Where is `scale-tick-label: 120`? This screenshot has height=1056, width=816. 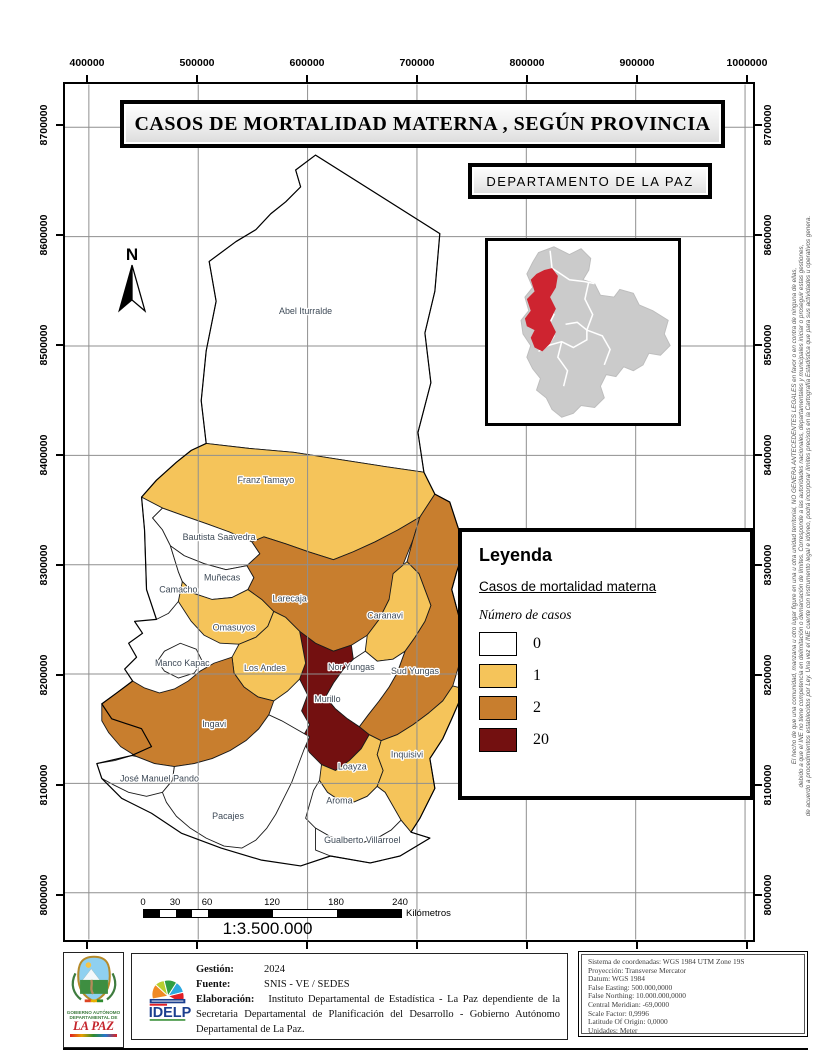
scale-tick-label: 120 is located at coordinates (272, 902).